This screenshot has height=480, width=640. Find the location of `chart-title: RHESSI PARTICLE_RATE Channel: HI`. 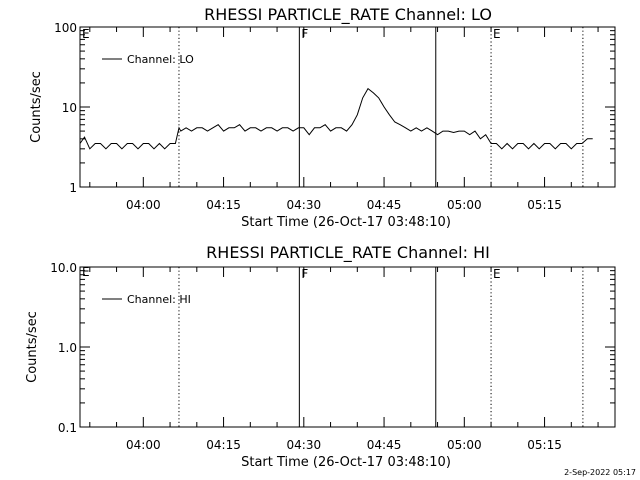

chart-title: RHESSI PARTICLE_RATE Channel: HI is located at coordinates (348, 253).